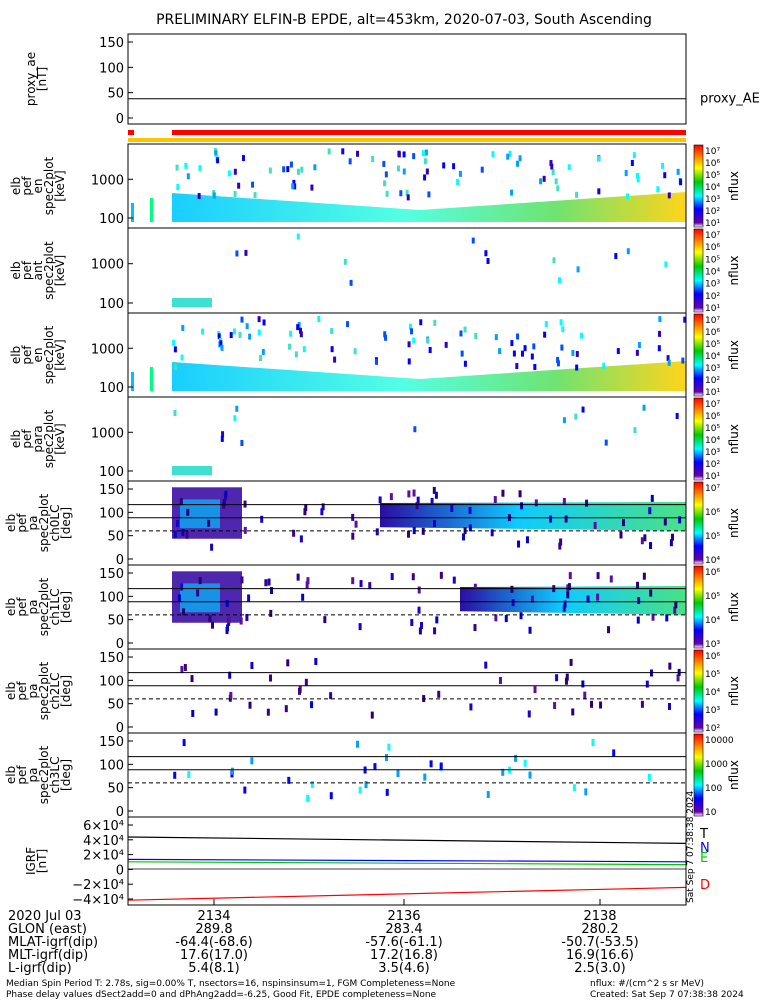 The height and width of the screenshot is (1000, 775). Describe the element at coordinates (407, 79) in the screenshot. I see `panel-frame` at that location.